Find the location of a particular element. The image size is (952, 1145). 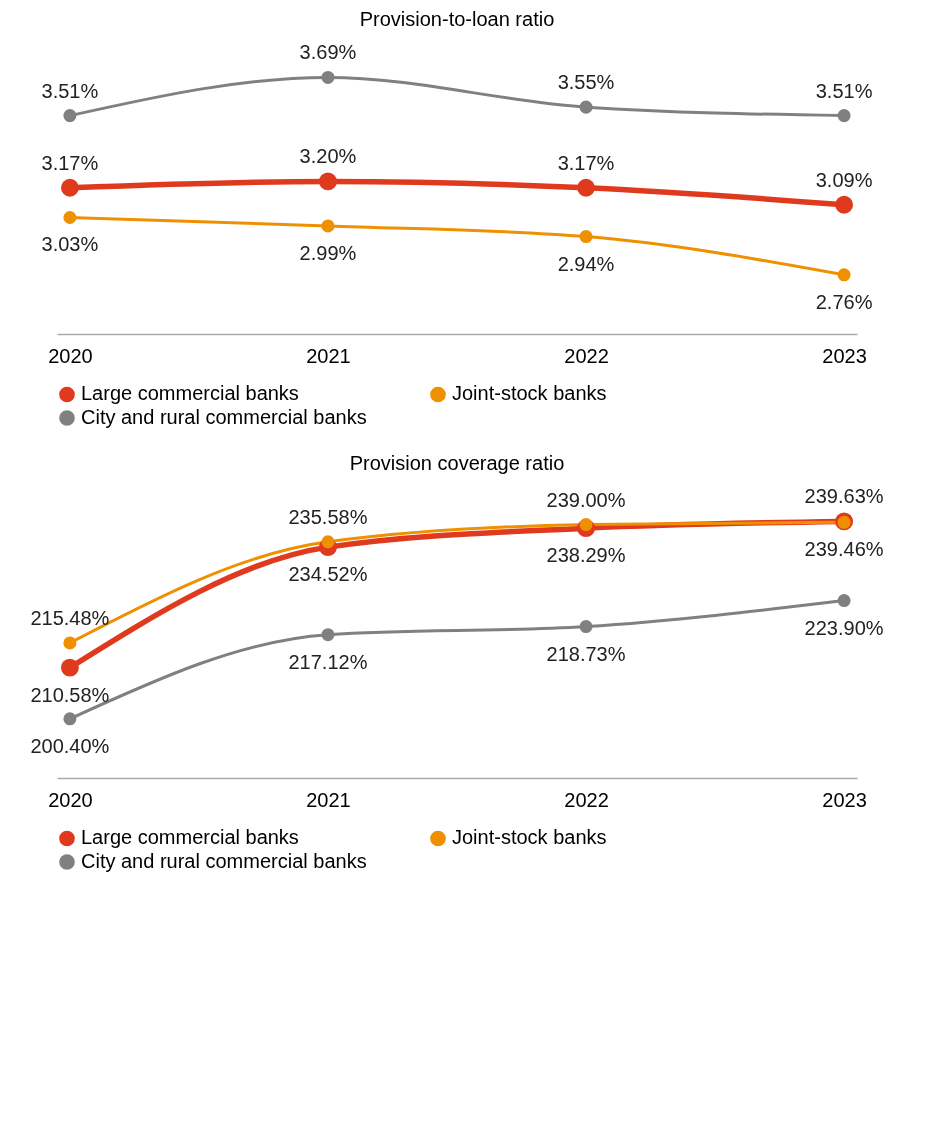

chart-title: Provision coverage ratio is located at coordinates (457, 463).